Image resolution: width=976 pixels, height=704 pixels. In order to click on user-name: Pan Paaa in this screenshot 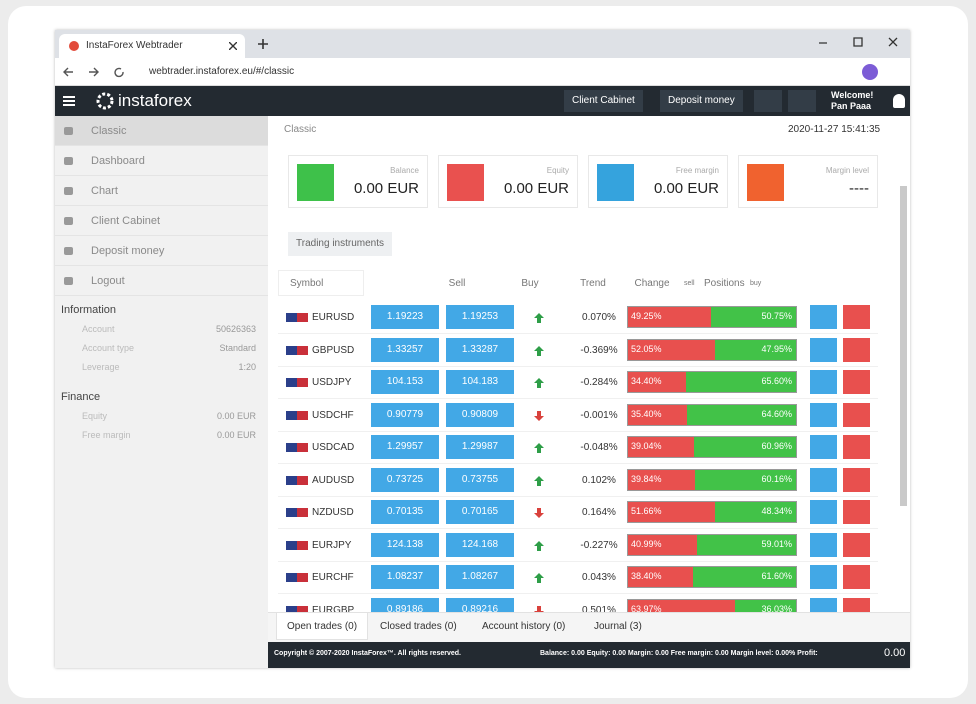, I will do `click(851, 106)`.